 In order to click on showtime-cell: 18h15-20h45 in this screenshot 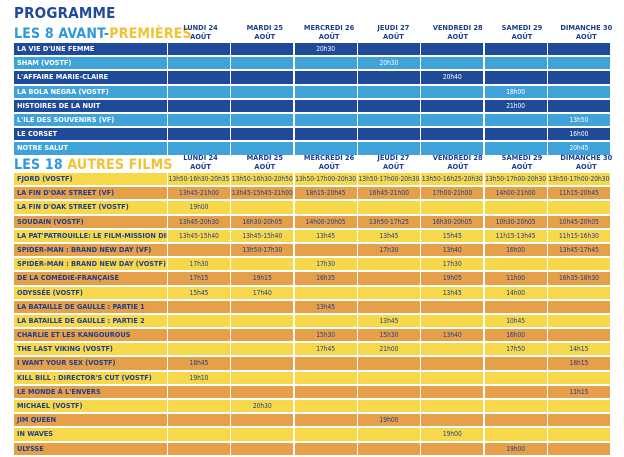, I will do `click(325, 193)`.